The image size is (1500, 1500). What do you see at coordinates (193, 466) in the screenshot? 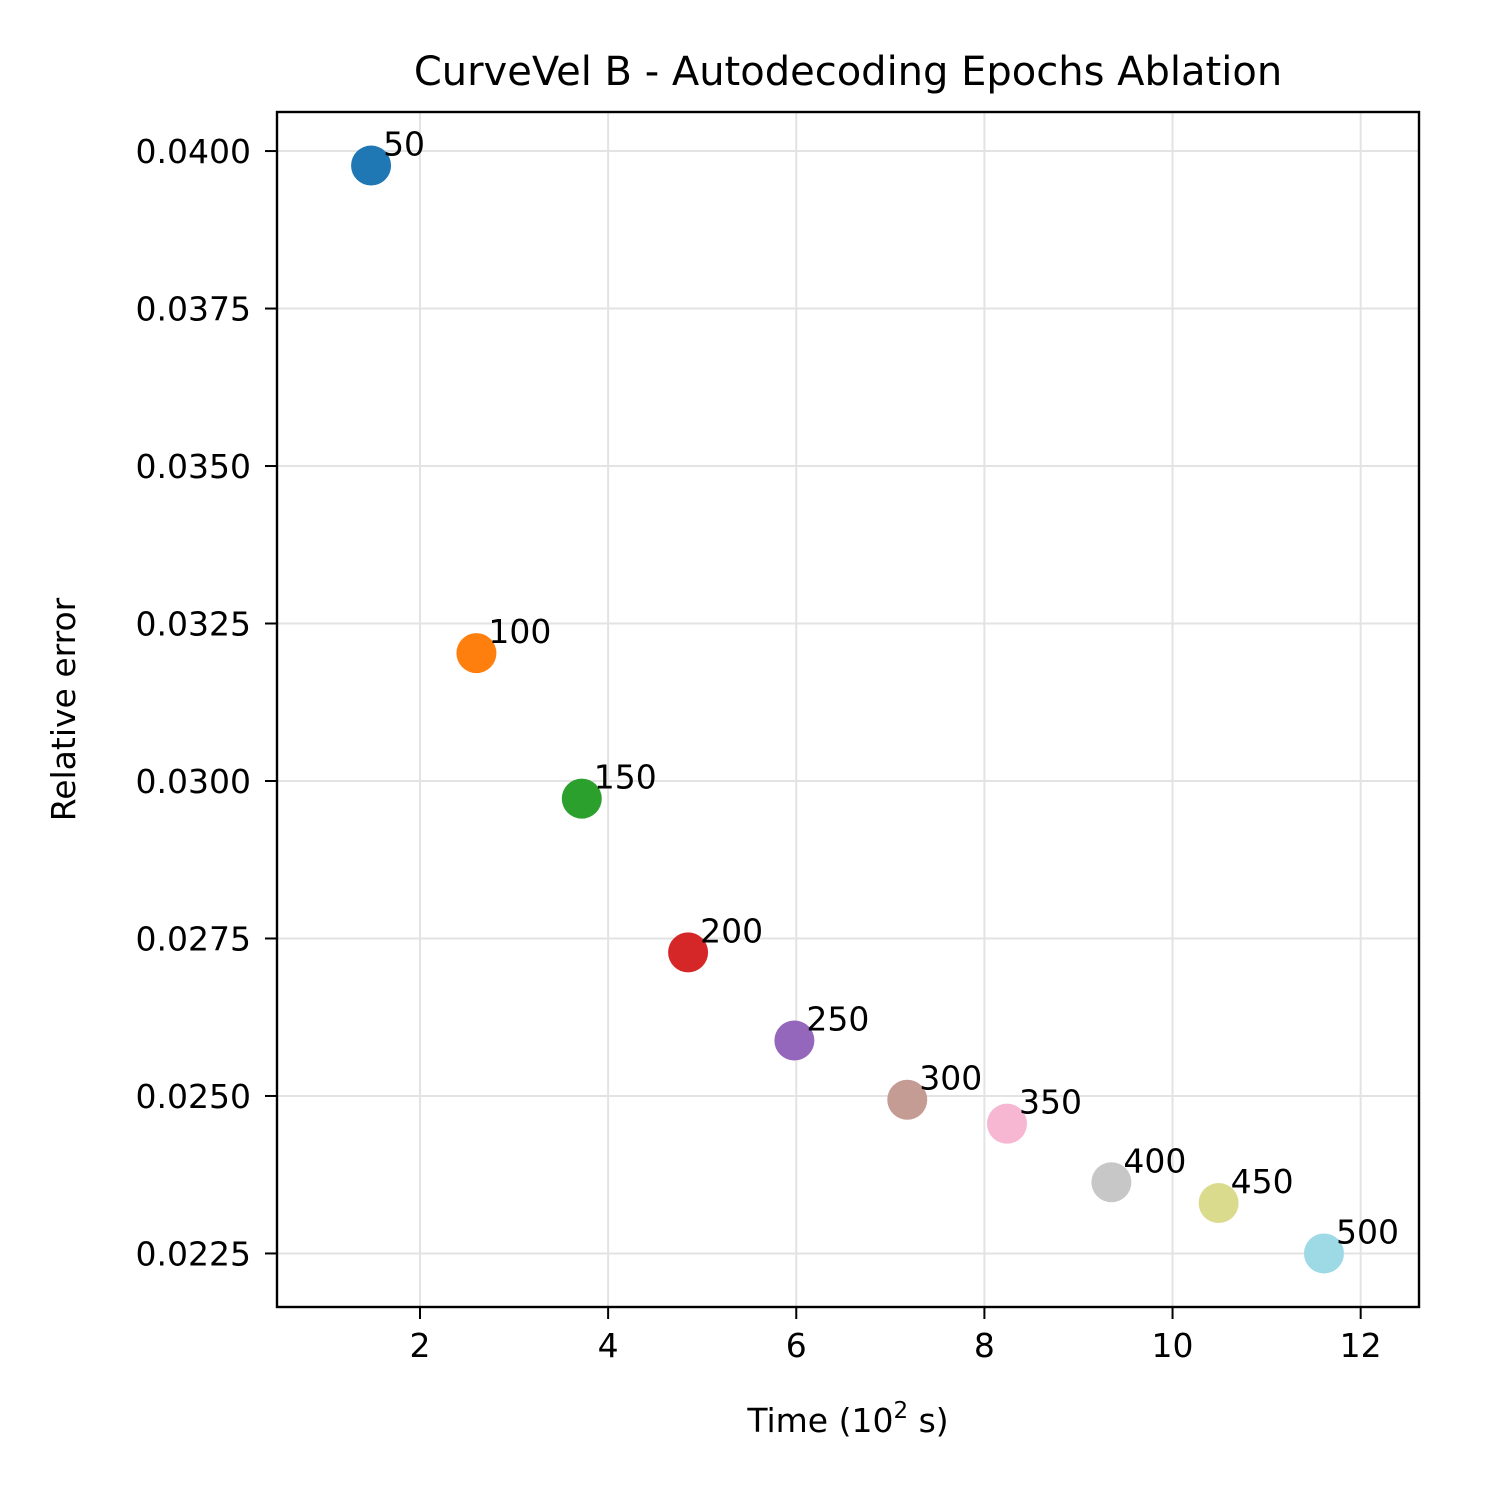
I see `y-tick-label: 0.0350` at bounding box center [193, 466].